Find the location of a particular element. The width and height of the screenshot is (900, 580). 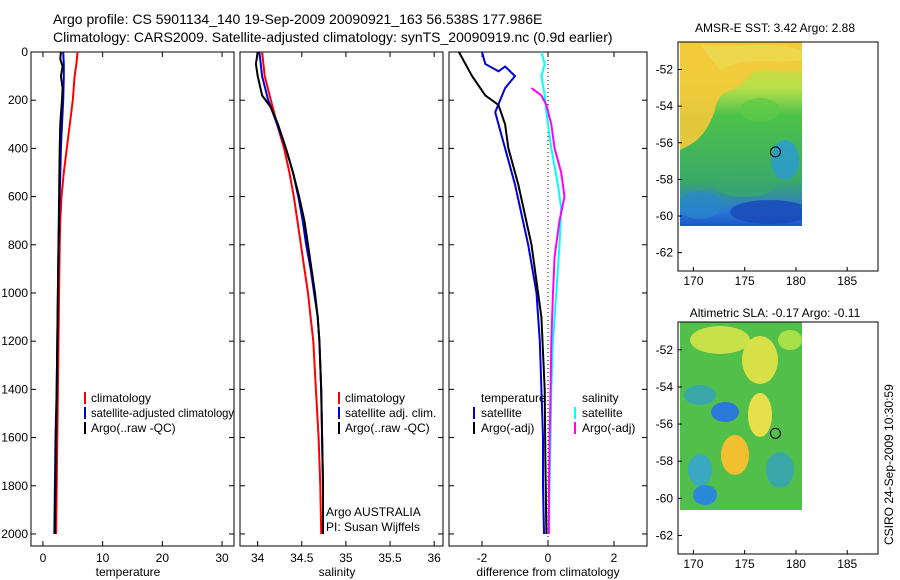

series-line-satellite-adj-clim is located at coordinates (291, 292).